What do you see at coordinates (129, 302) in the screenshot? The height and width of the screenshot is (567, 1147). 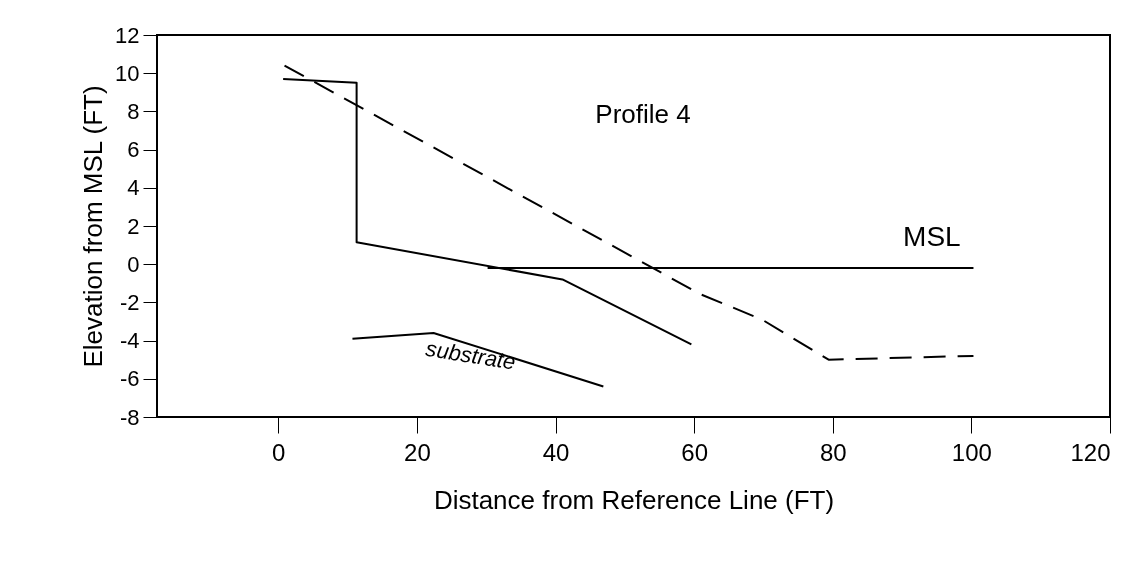 I see `y-tick-label: -2` at bounding box center [129, 302].